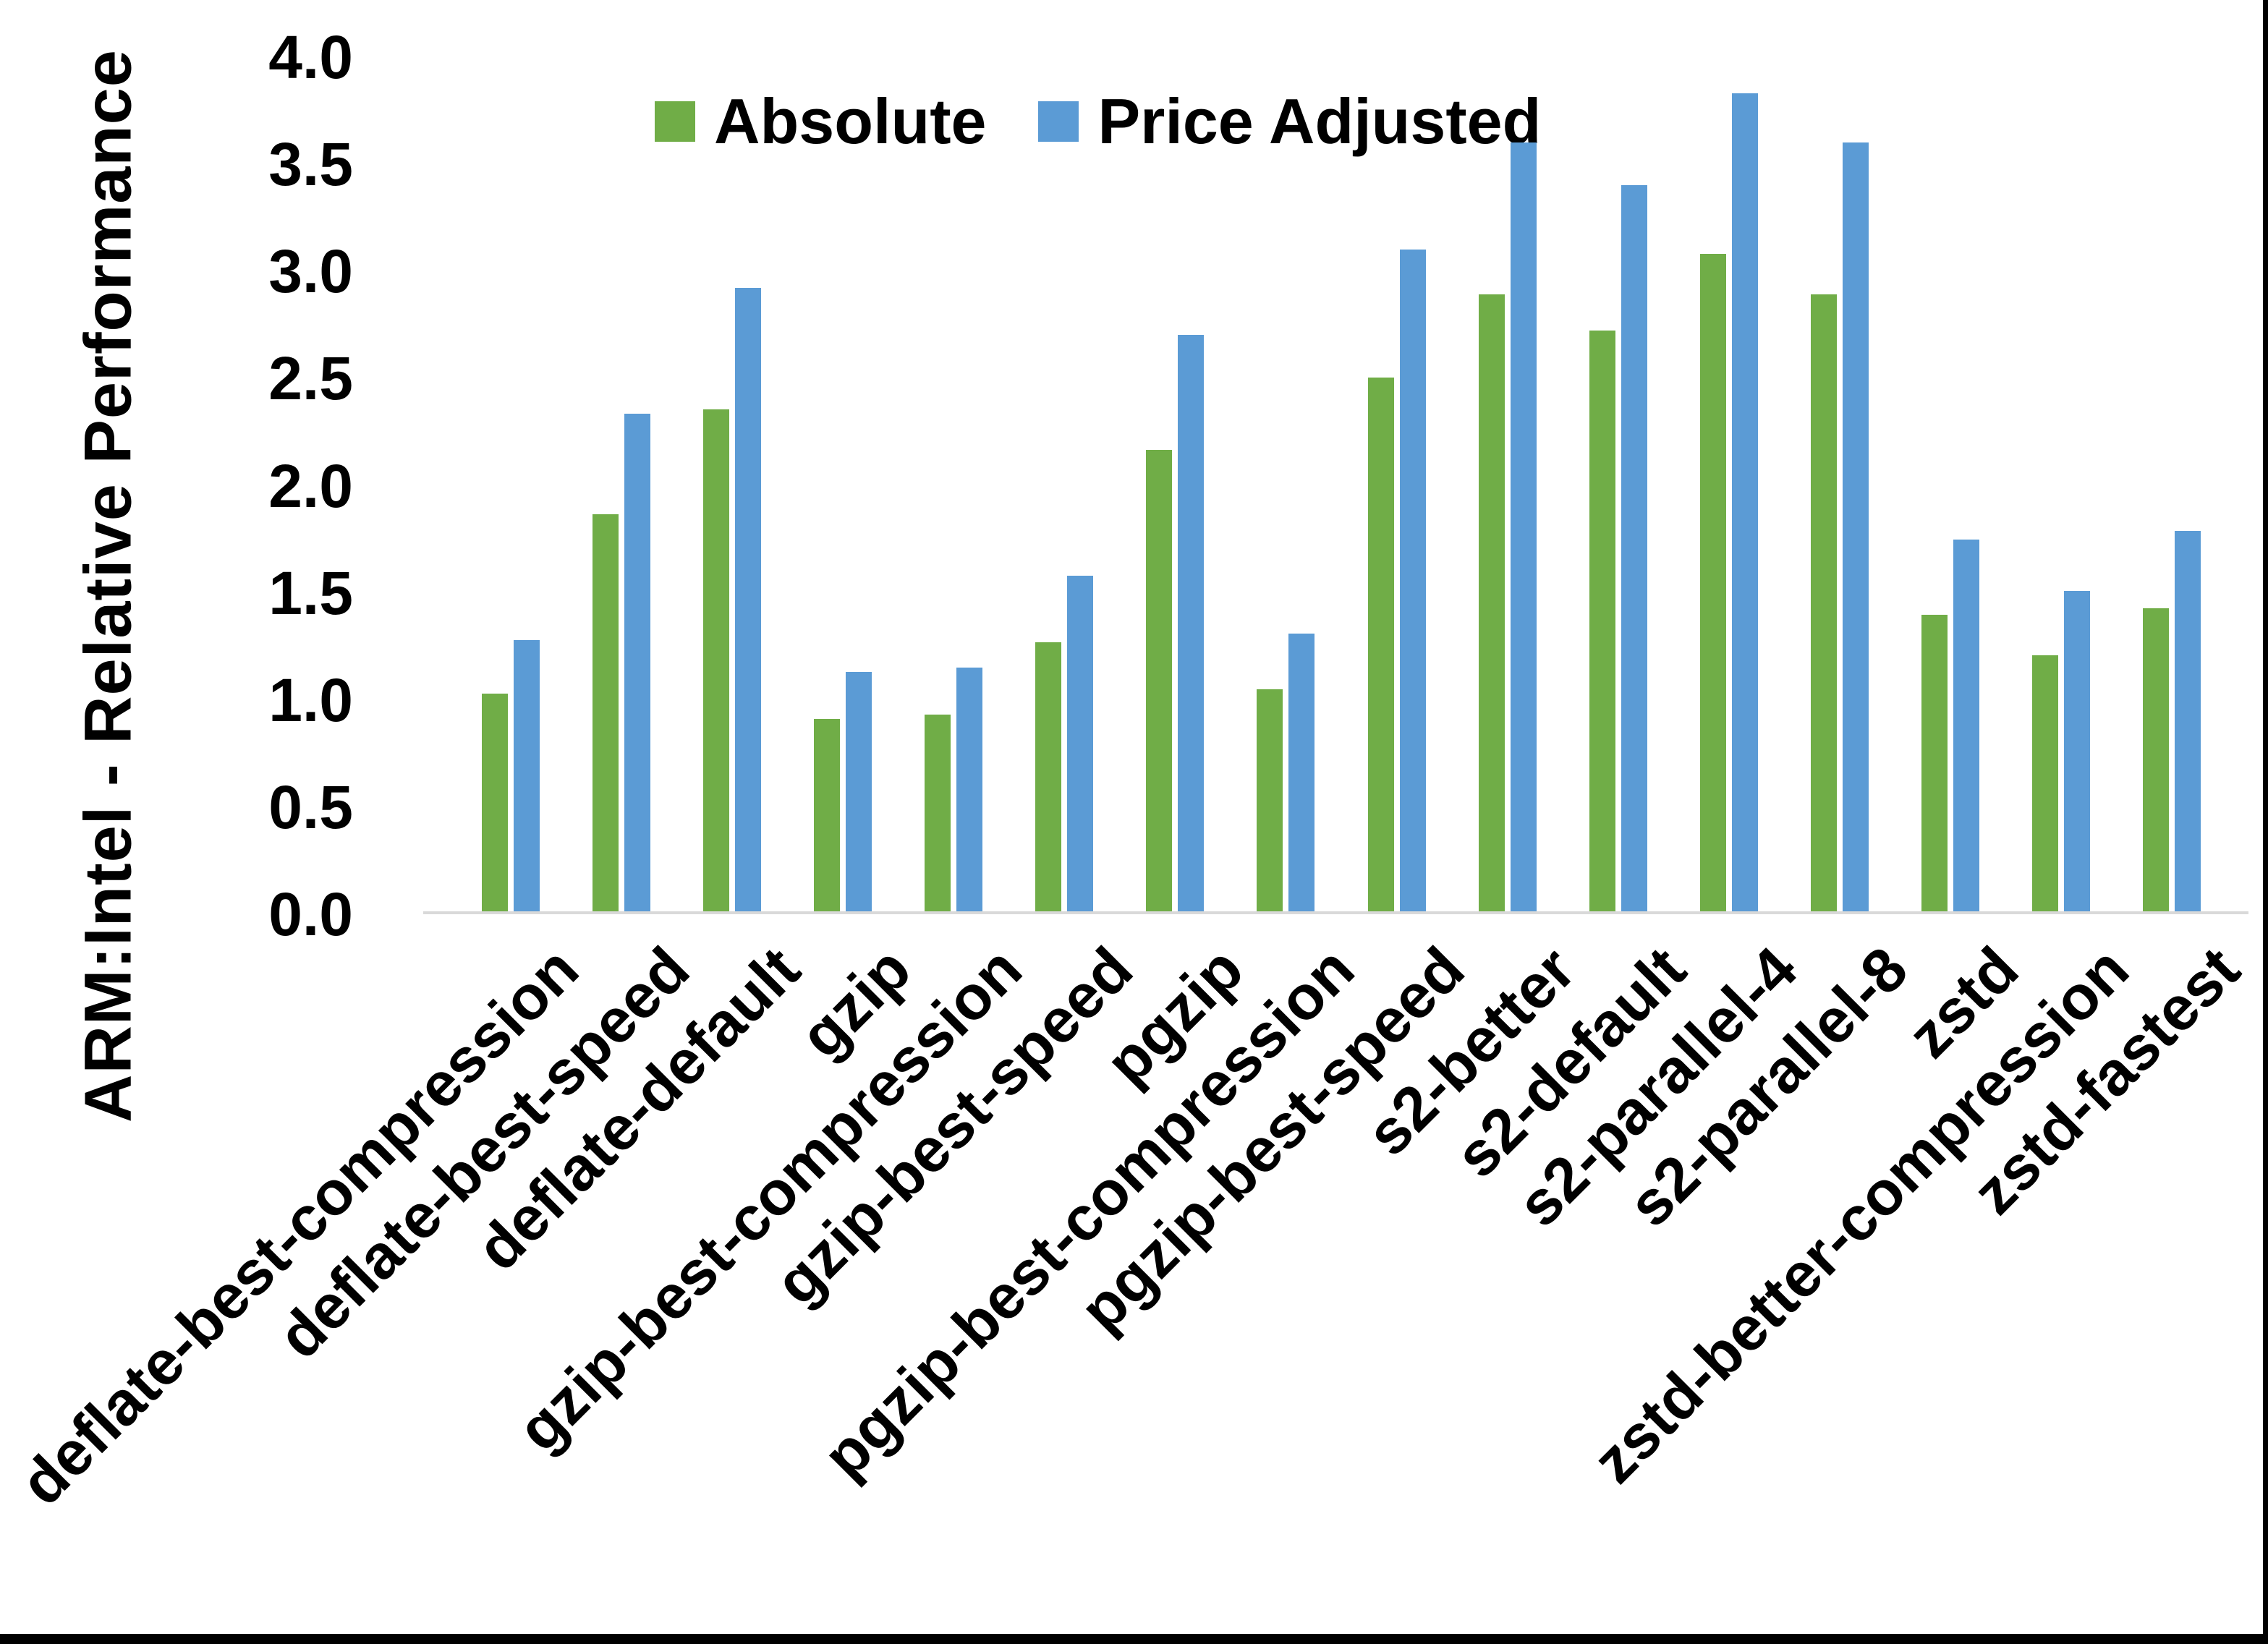 The width and height of the screenshot is (2268, 1644). Describe the element at coordinates (310, 592) in the screenshot. I see `y-tick-label: 1.5` at that location.